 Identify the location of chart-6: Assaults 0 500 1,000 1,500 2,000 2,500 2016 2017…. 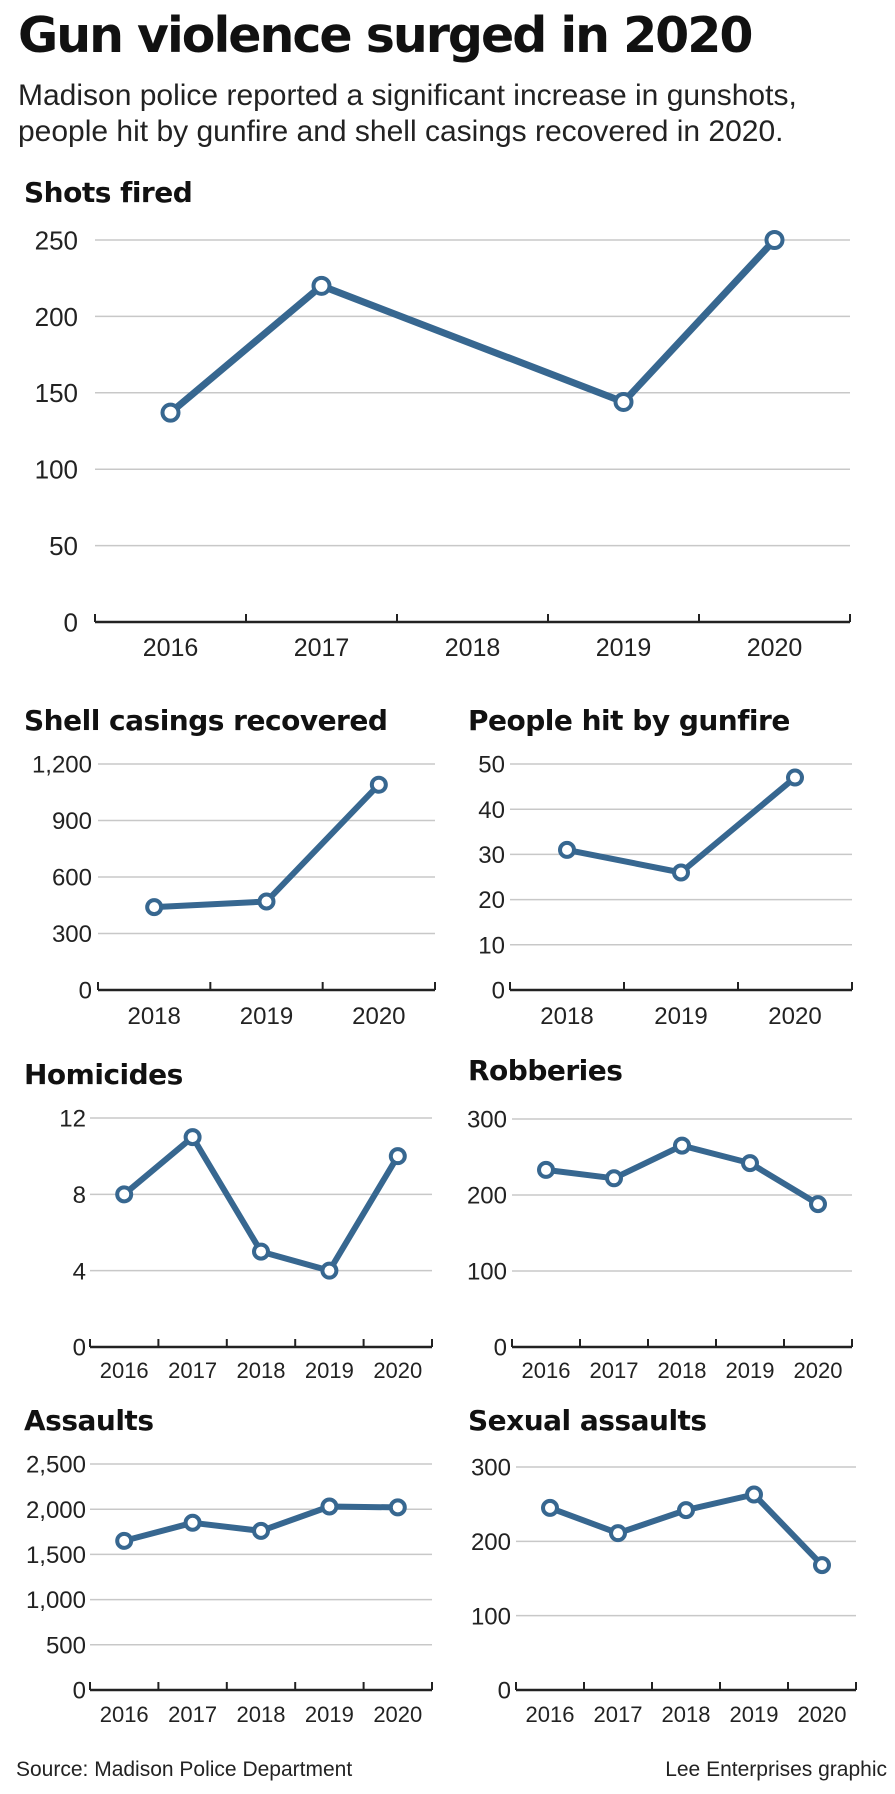
(228, 1565).